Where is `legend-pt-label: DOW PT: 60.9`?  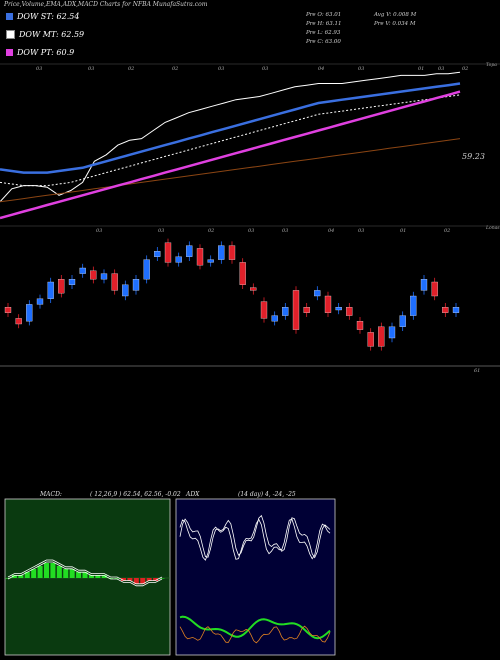
legend-pt-label: DOW PT: 60.9 is located at coordinates (46, 52).